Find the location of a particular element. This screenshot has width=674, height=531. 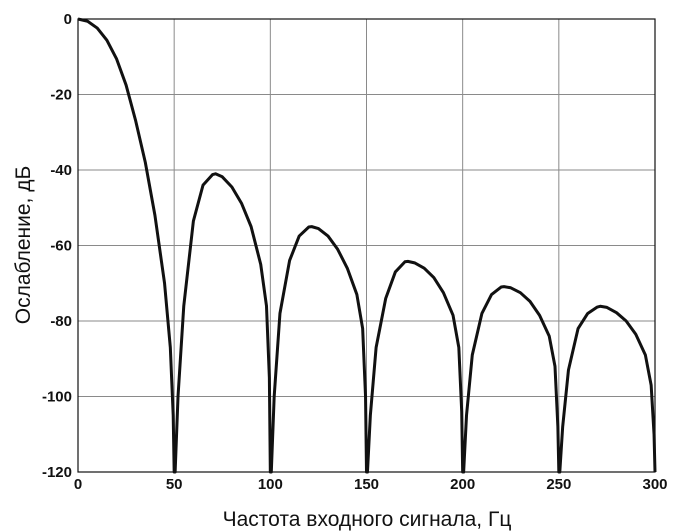

y-tick-labels: 0 -20 -40 -60 -80 -100 -120 is located at coordinates (57, 246).